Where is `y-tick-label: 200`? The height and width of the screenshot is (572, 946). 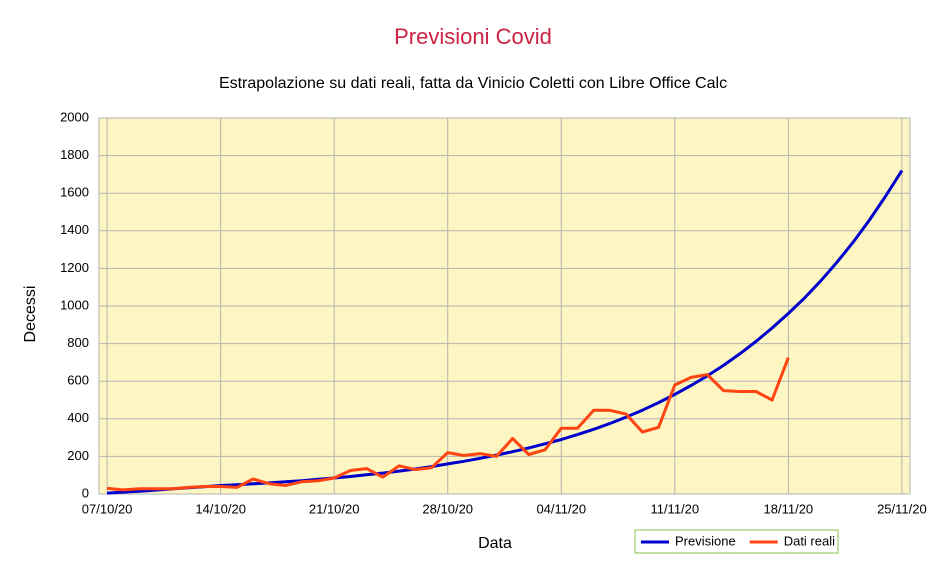
y-tick-label: 200 is located at coordinates (78, 455).